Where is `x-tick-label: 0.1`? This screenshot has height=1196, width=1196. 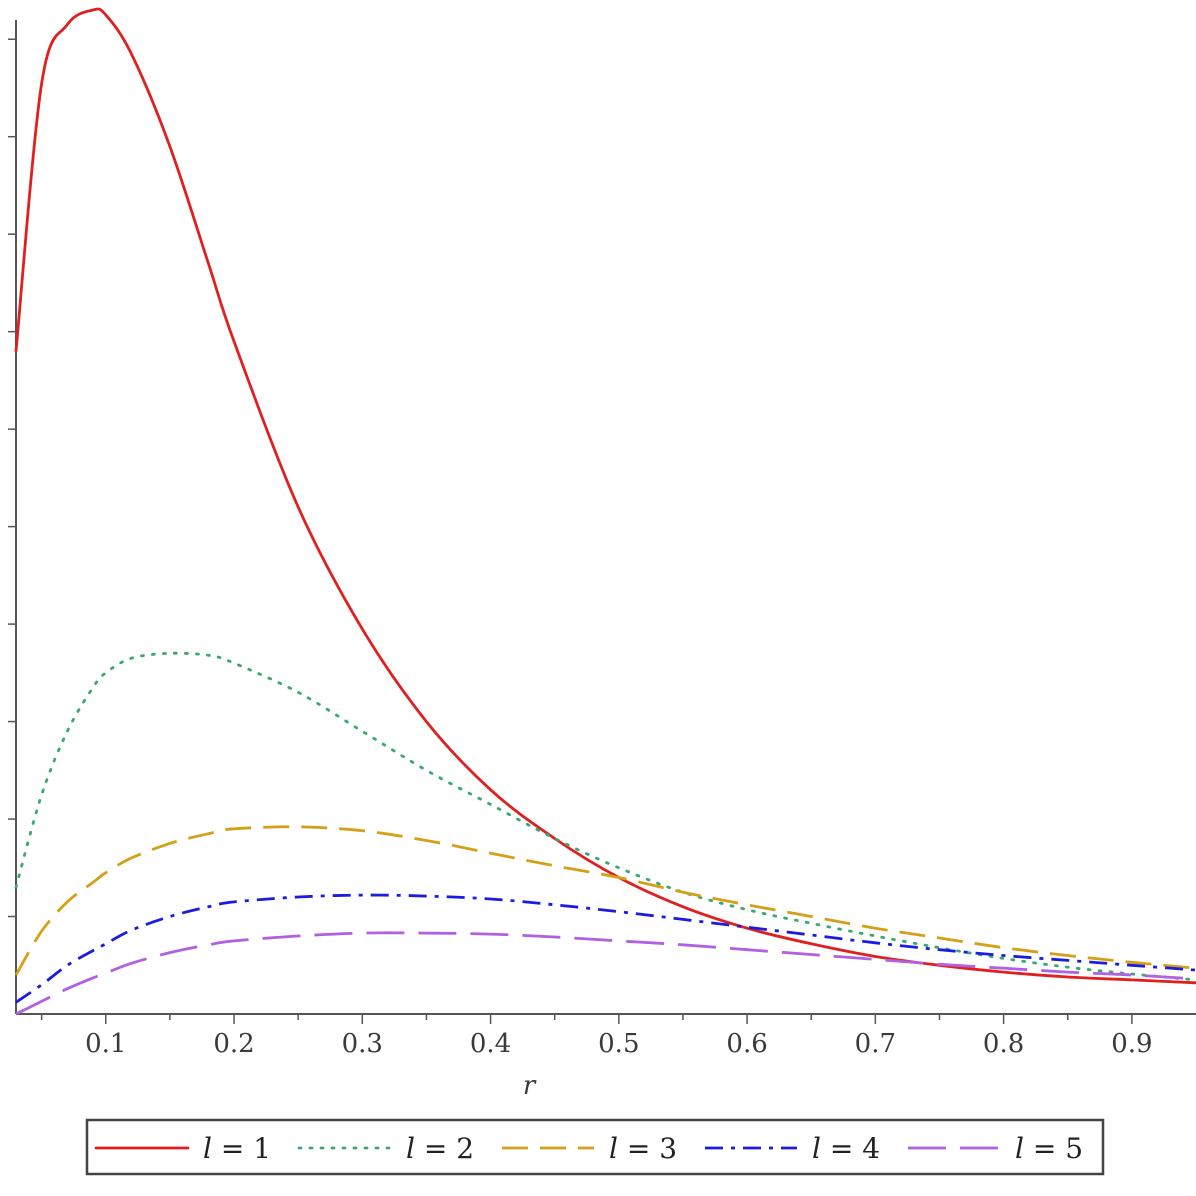 x-tick-label: 0.1 is located at coordinates (105, 1044).